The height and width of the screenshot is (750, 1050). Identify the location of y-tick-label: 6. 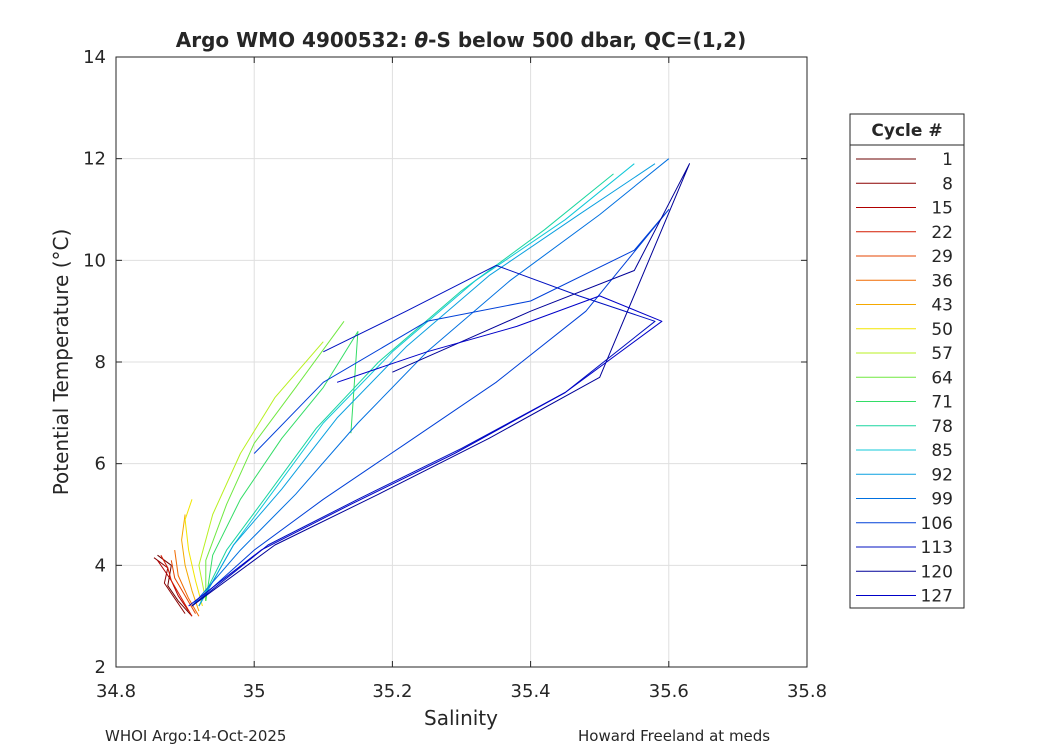
(100, 464).